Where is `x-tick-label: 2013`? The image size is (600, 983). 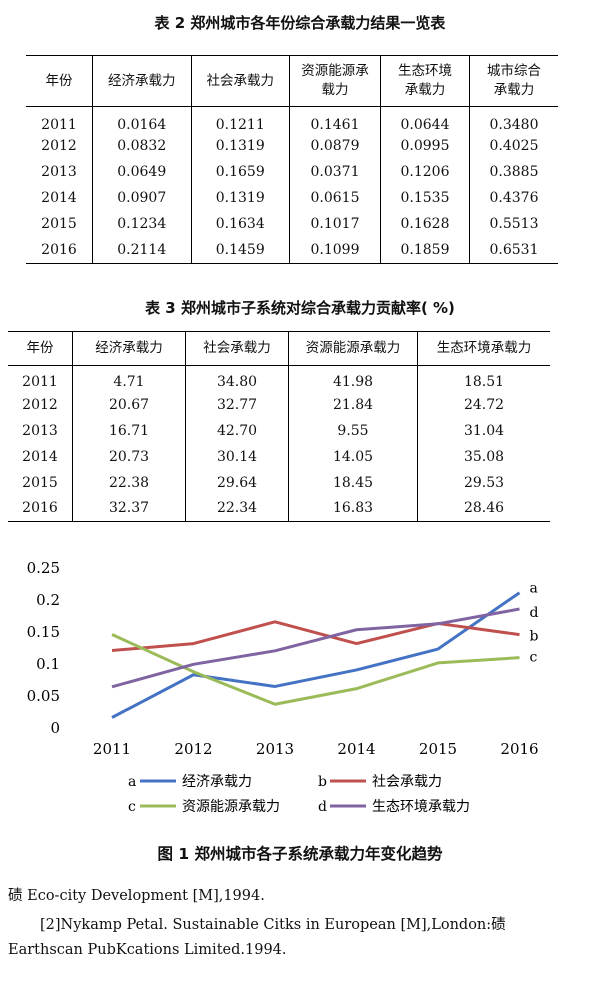 x-tick-label: 2013 is located at coordinates (275, 749).